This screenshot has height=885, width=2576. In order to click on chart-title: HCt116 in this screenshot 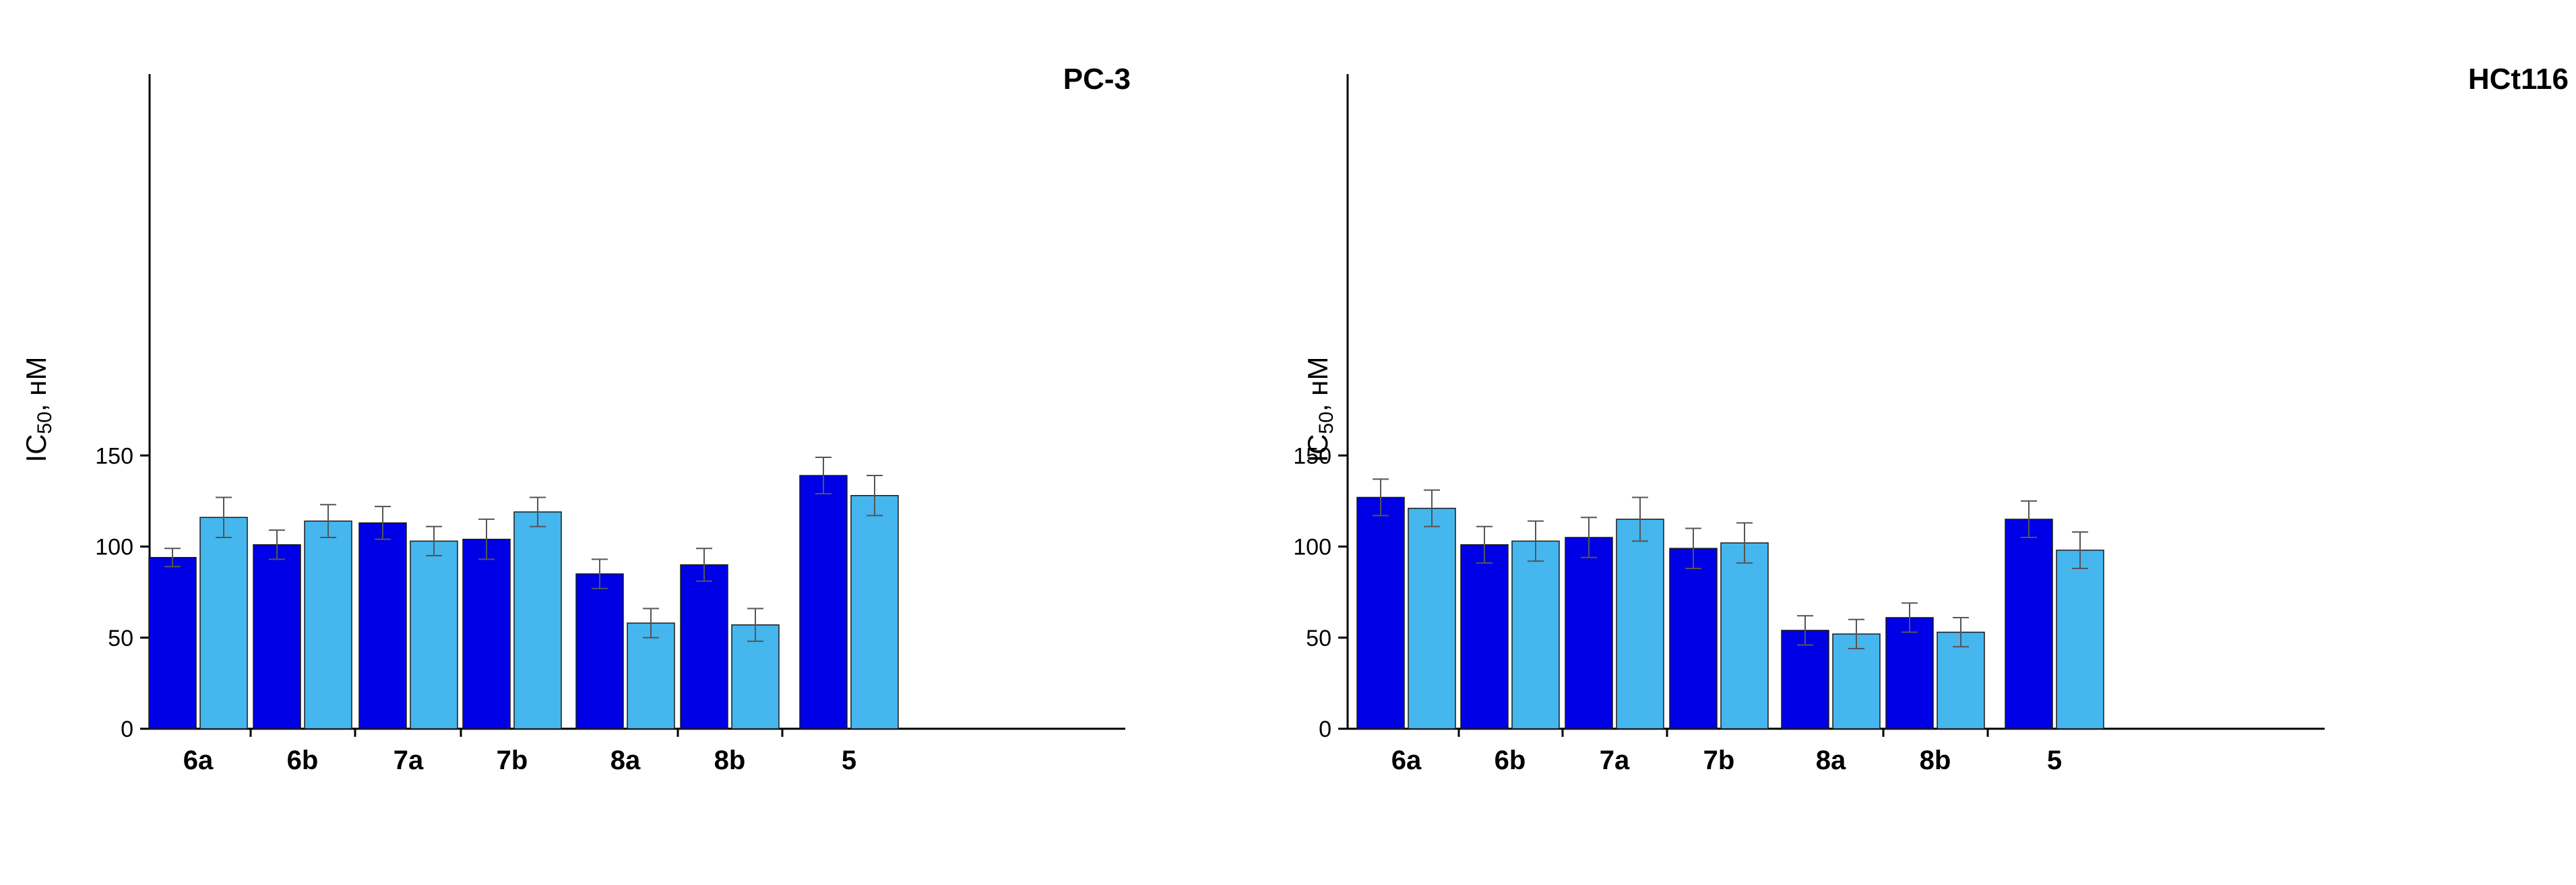, I will do `click(2518, 79)`.